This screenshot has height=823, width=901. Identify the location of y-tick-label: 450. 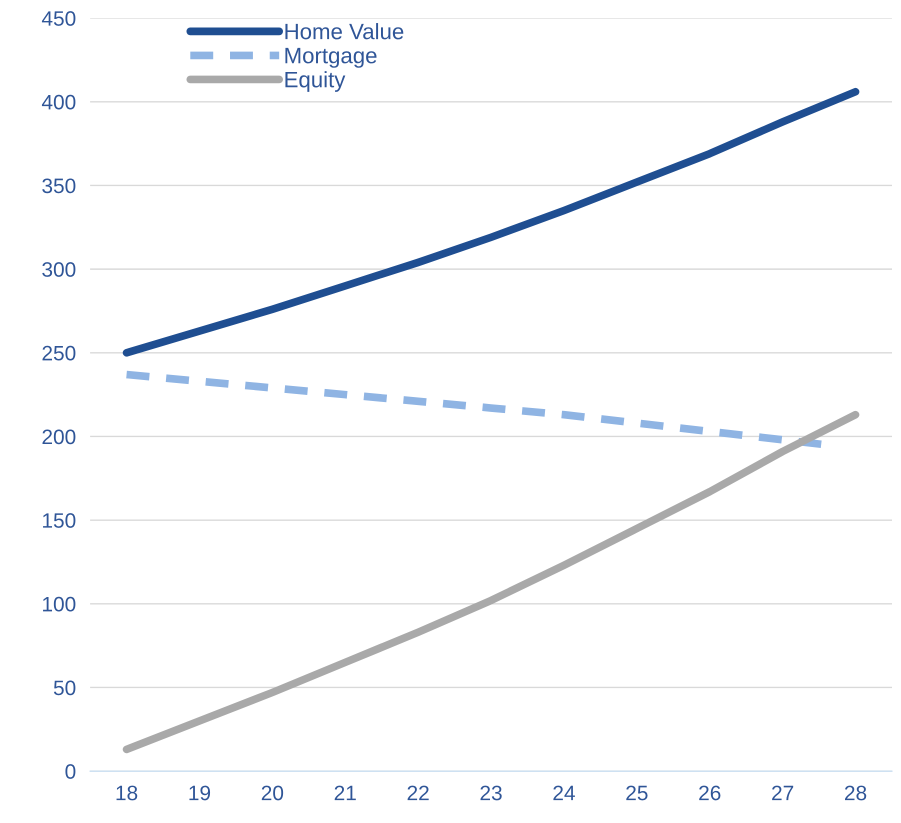
(59, 18).